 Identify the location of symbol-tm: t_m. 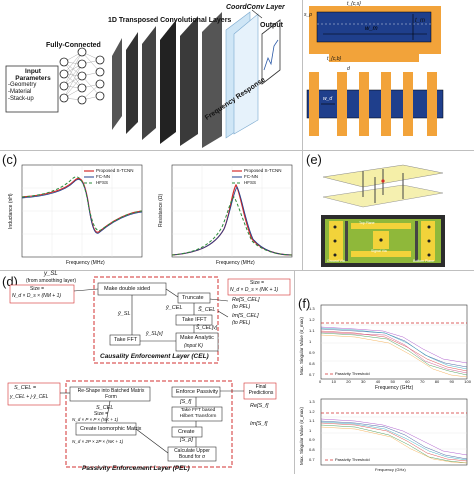
(420, 21).